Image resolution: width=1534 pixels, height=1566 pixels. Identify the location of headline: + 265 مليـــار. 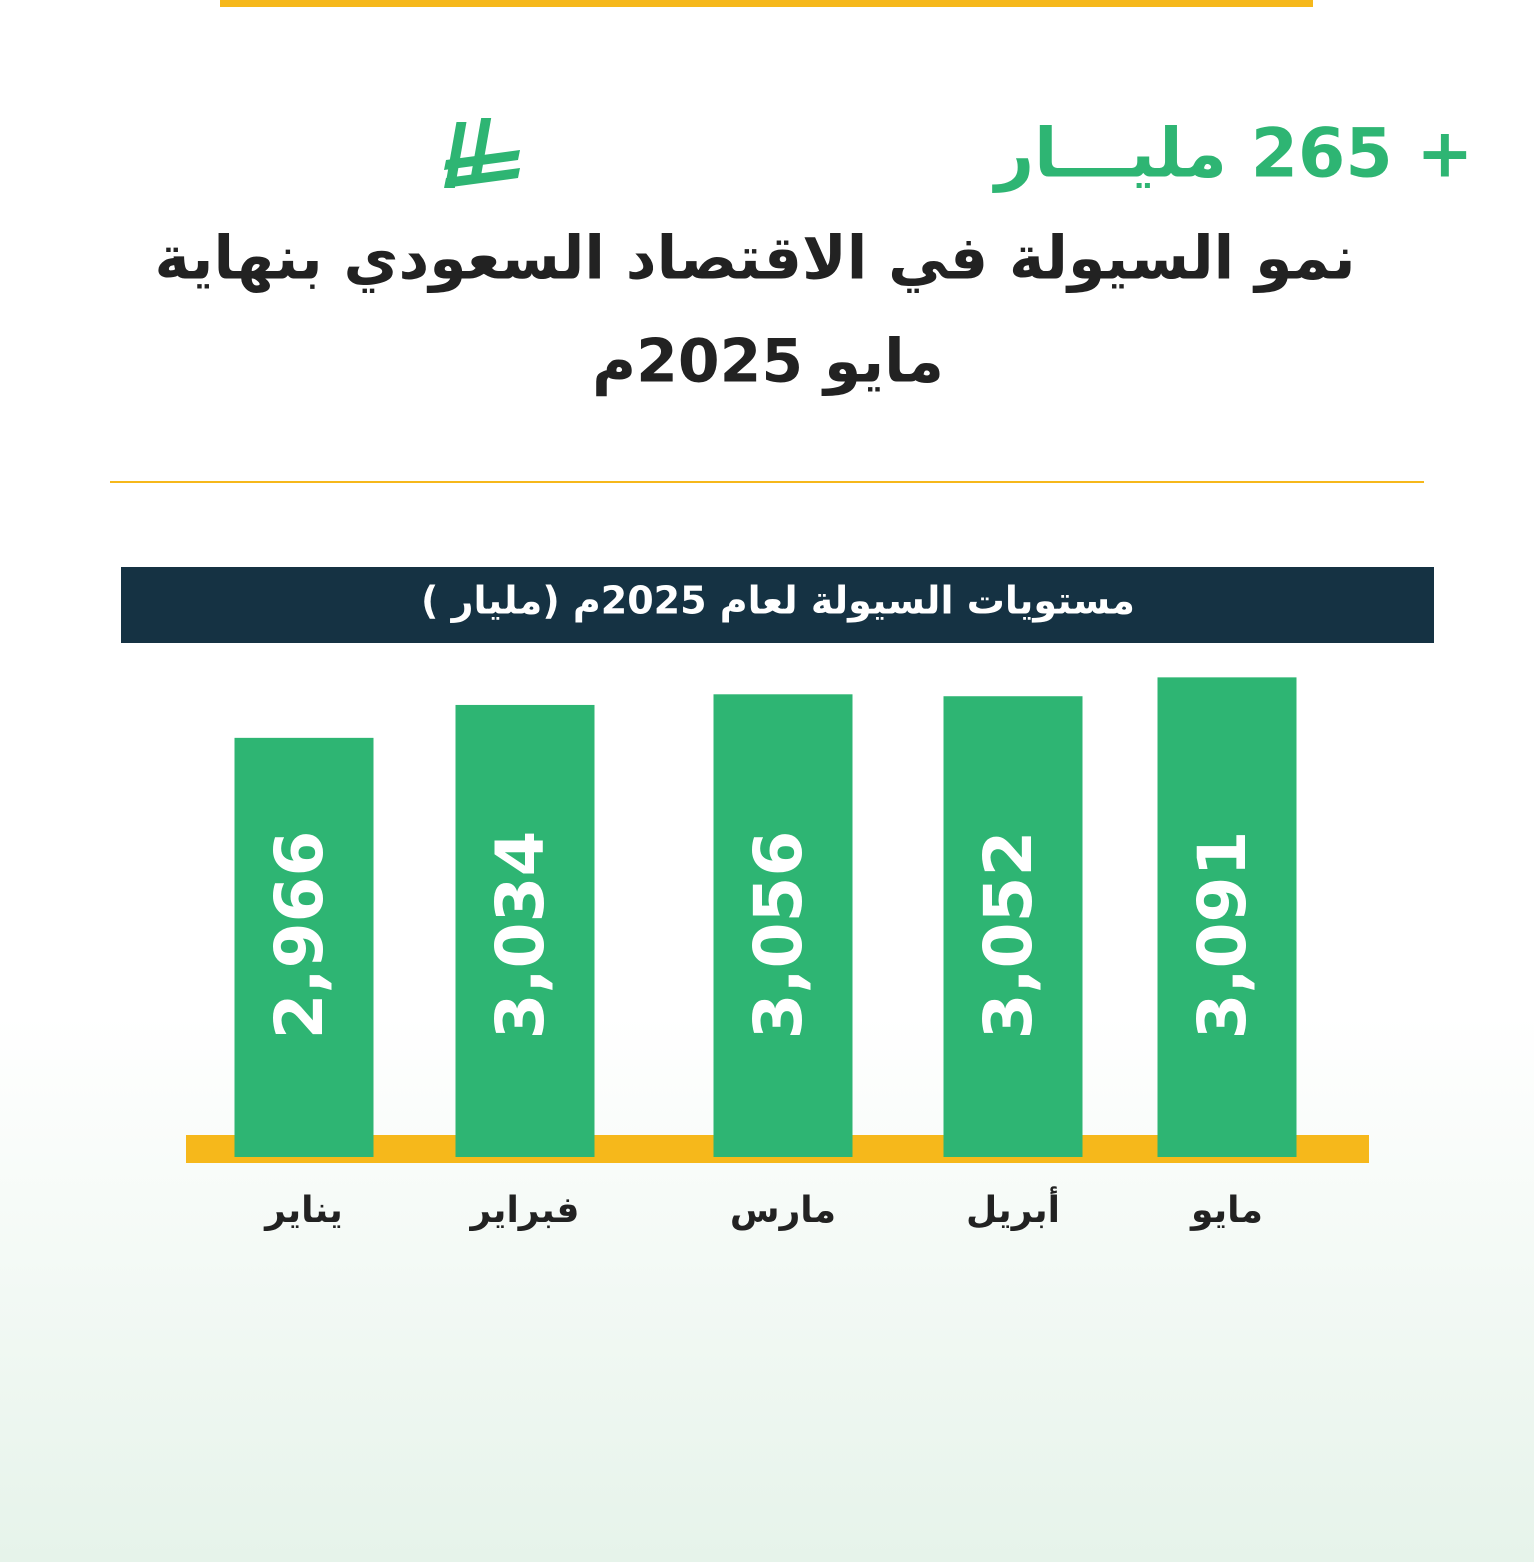
(1232, 154).